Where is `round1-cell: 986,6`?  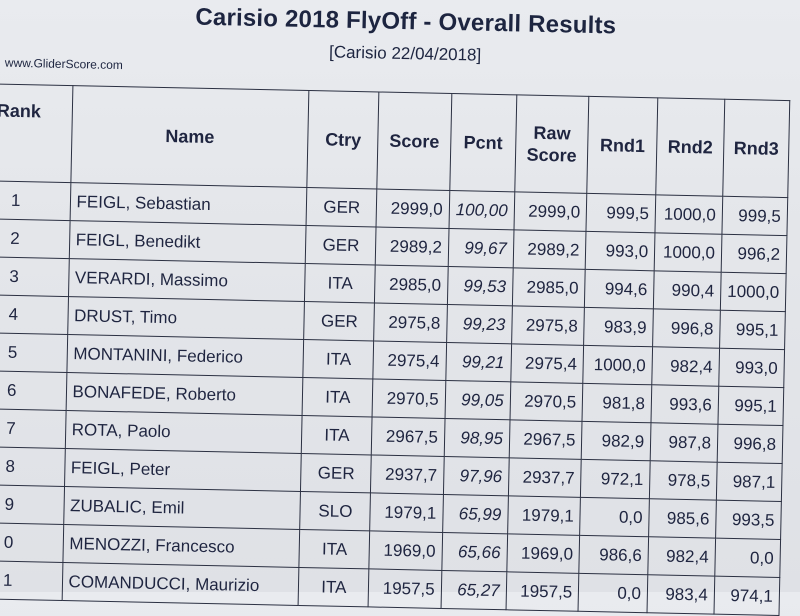
round1-cell: 986,6 is located at coordinates (614, 555).